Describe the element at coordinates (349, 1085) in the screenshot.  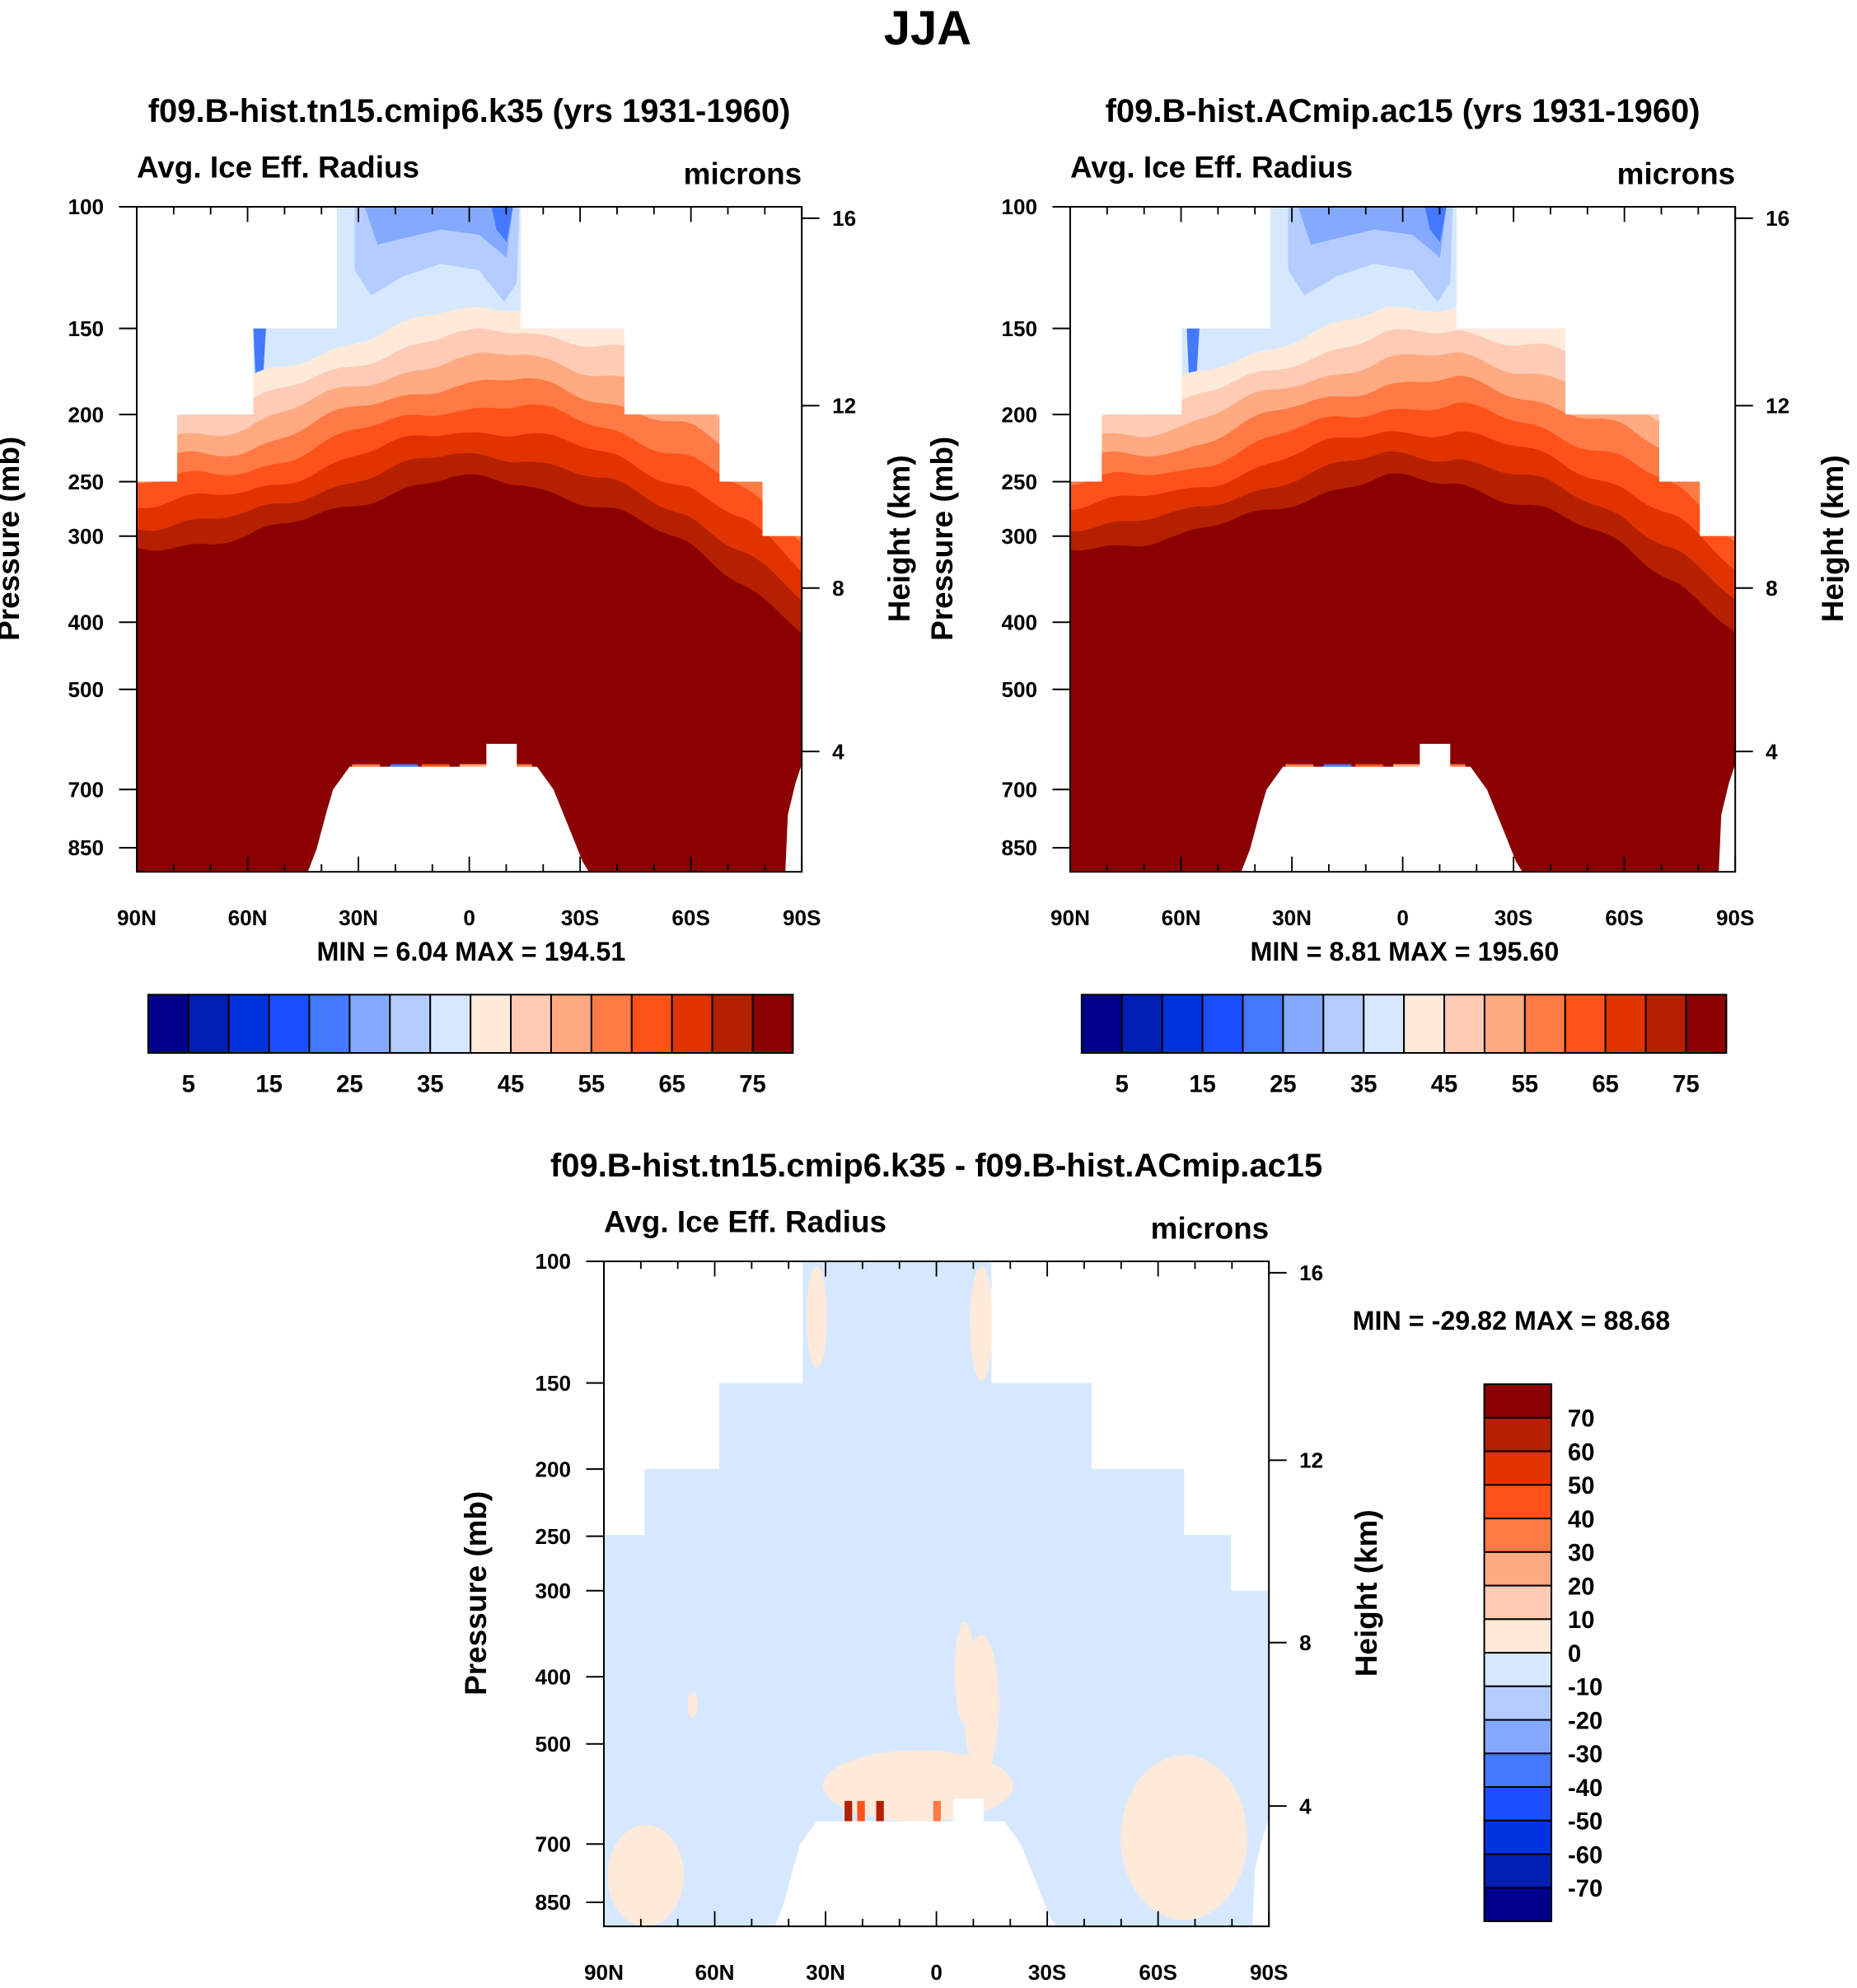
I see `colorbar-label: 25` at that location.